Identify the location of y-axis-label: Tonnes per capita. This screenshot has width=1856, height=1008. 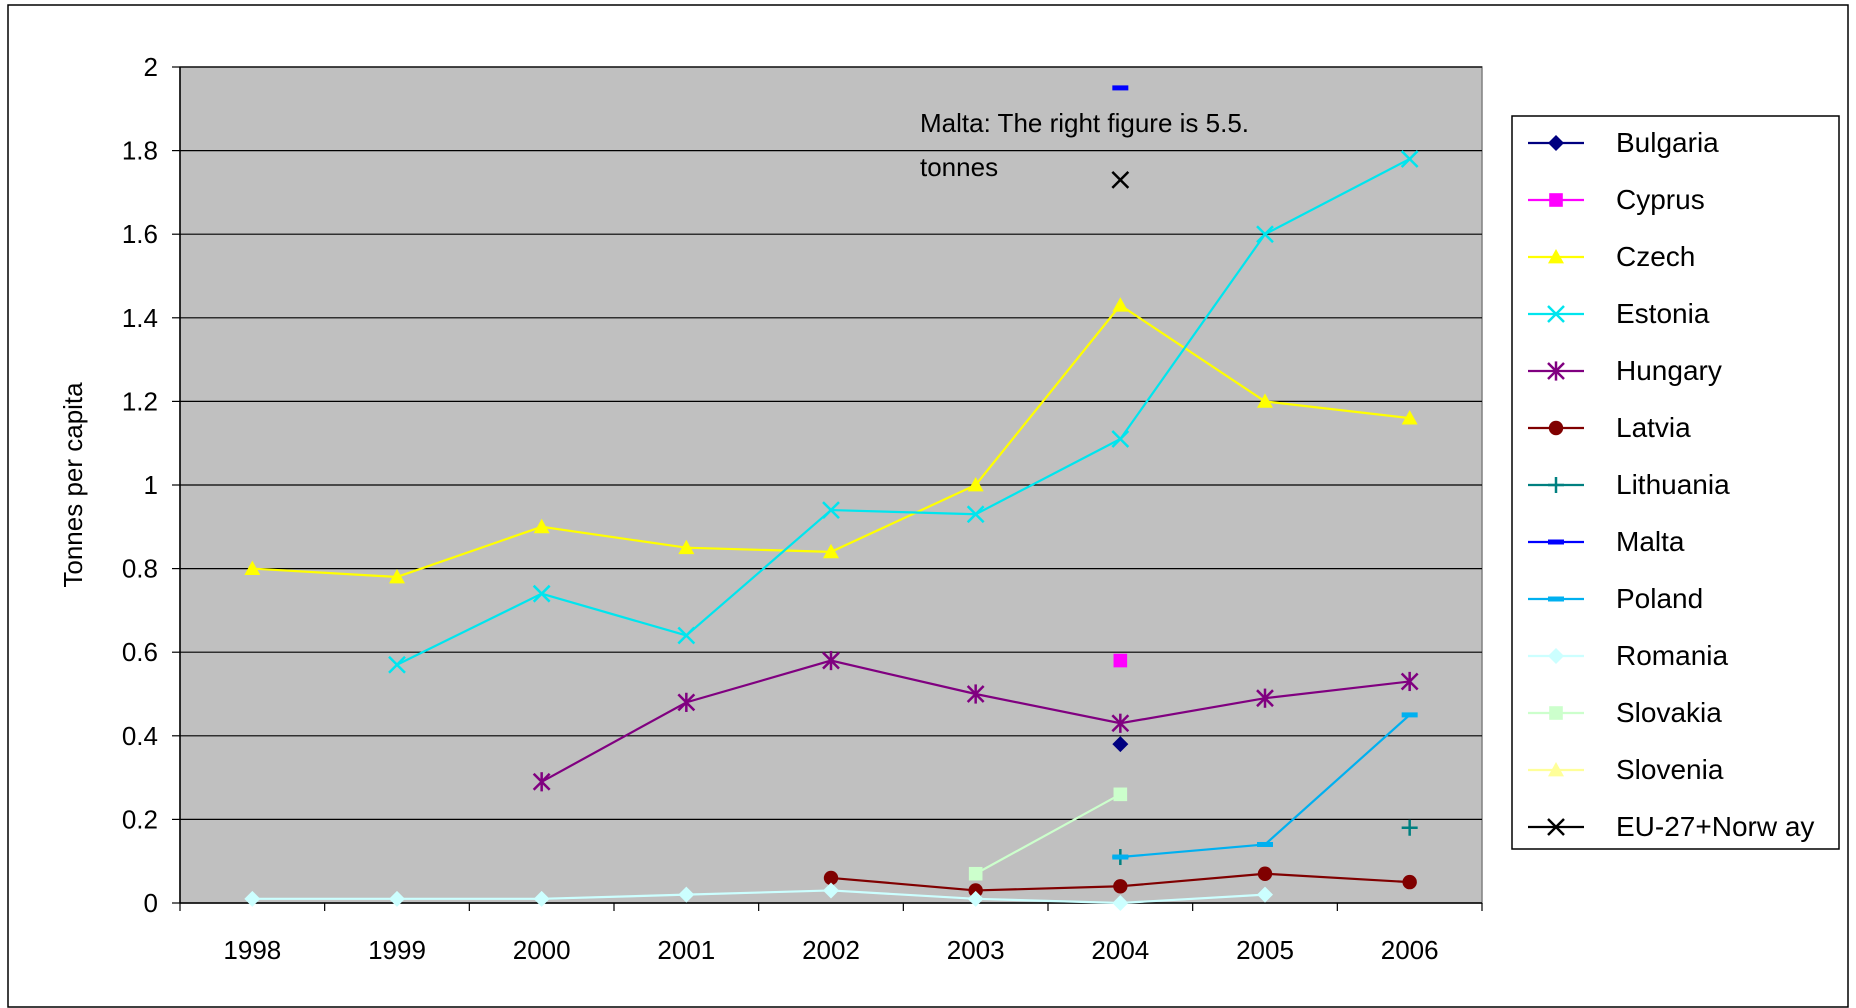
(73, 485).